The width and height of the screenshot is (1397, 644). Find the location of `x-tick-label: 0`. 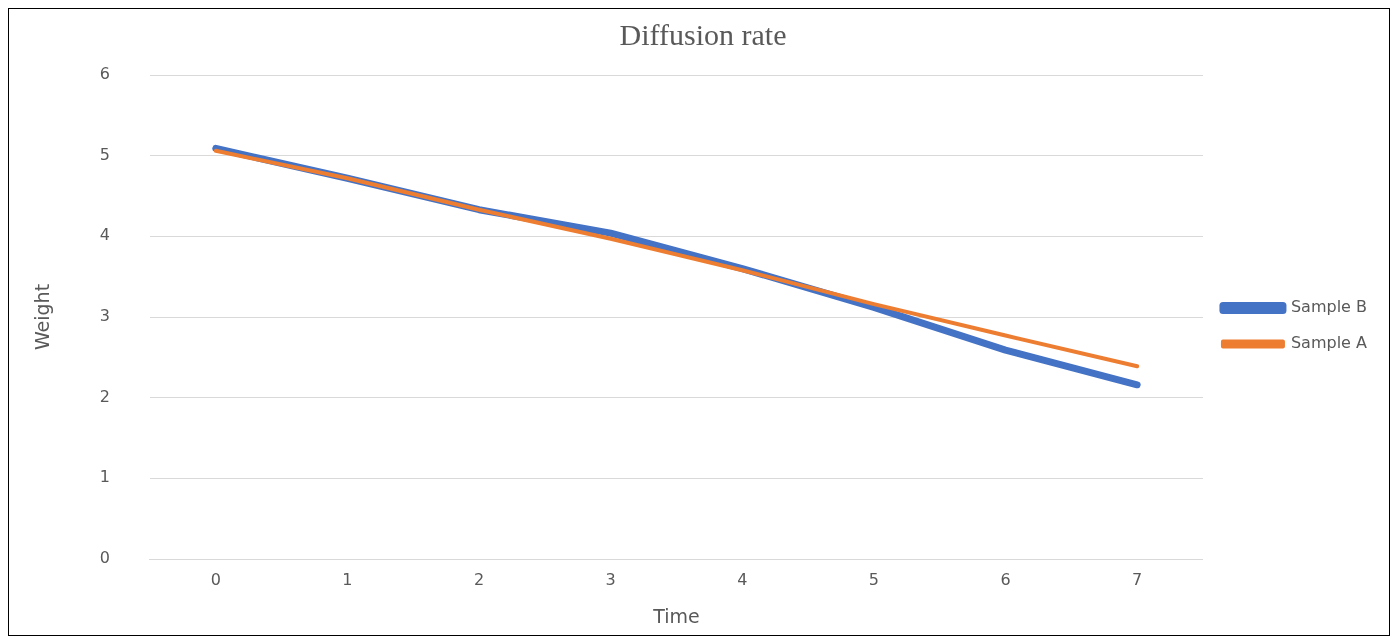

x-tick-label: 0 is located at coordinates (215, 579).